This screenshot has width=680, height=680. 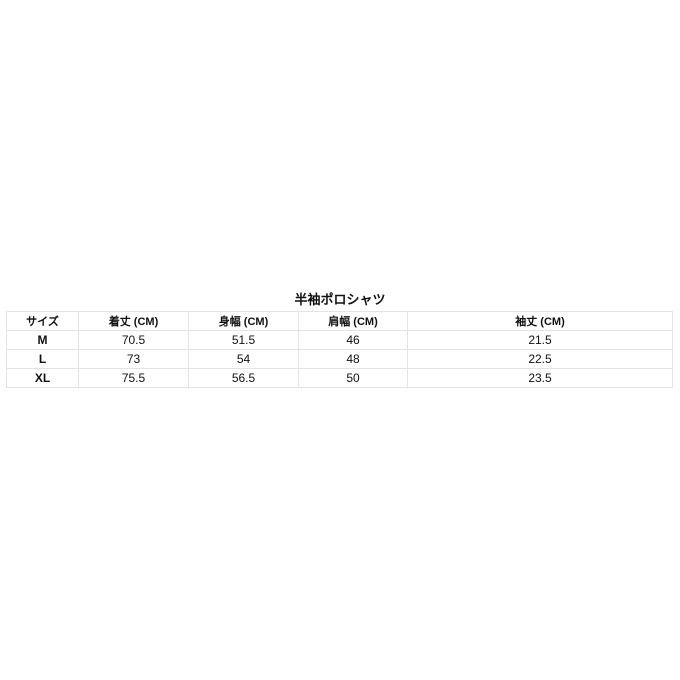 I want to click on cell-chest-width: 51.5, so click(x=243, y=340).